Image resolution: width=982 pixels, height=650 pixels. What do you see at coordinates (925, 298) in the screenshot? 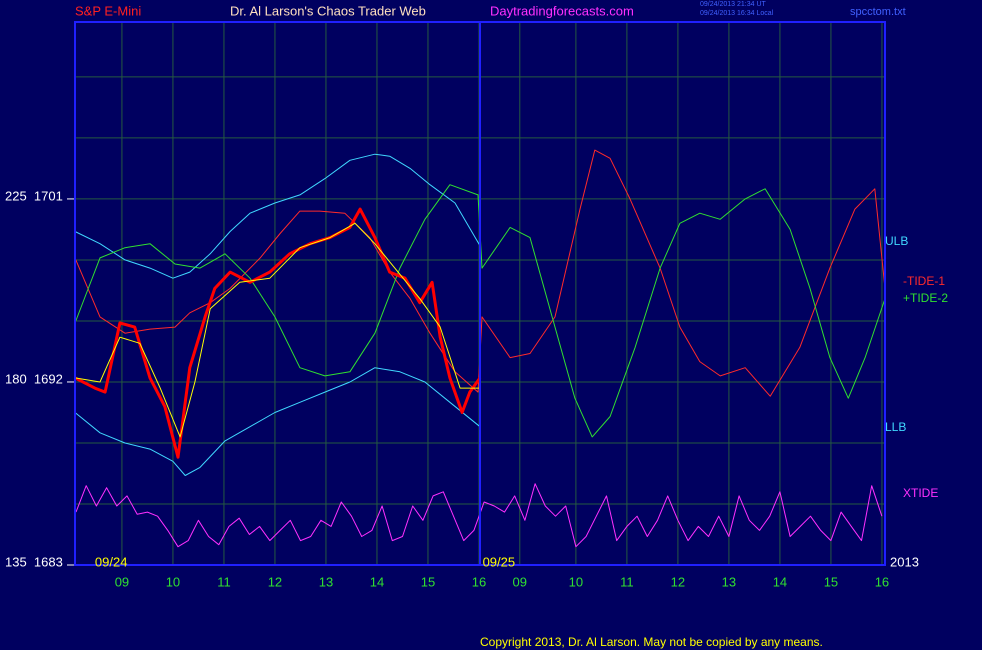
I see `series-label: +TIDE-2` at bounding box center [925, 298].